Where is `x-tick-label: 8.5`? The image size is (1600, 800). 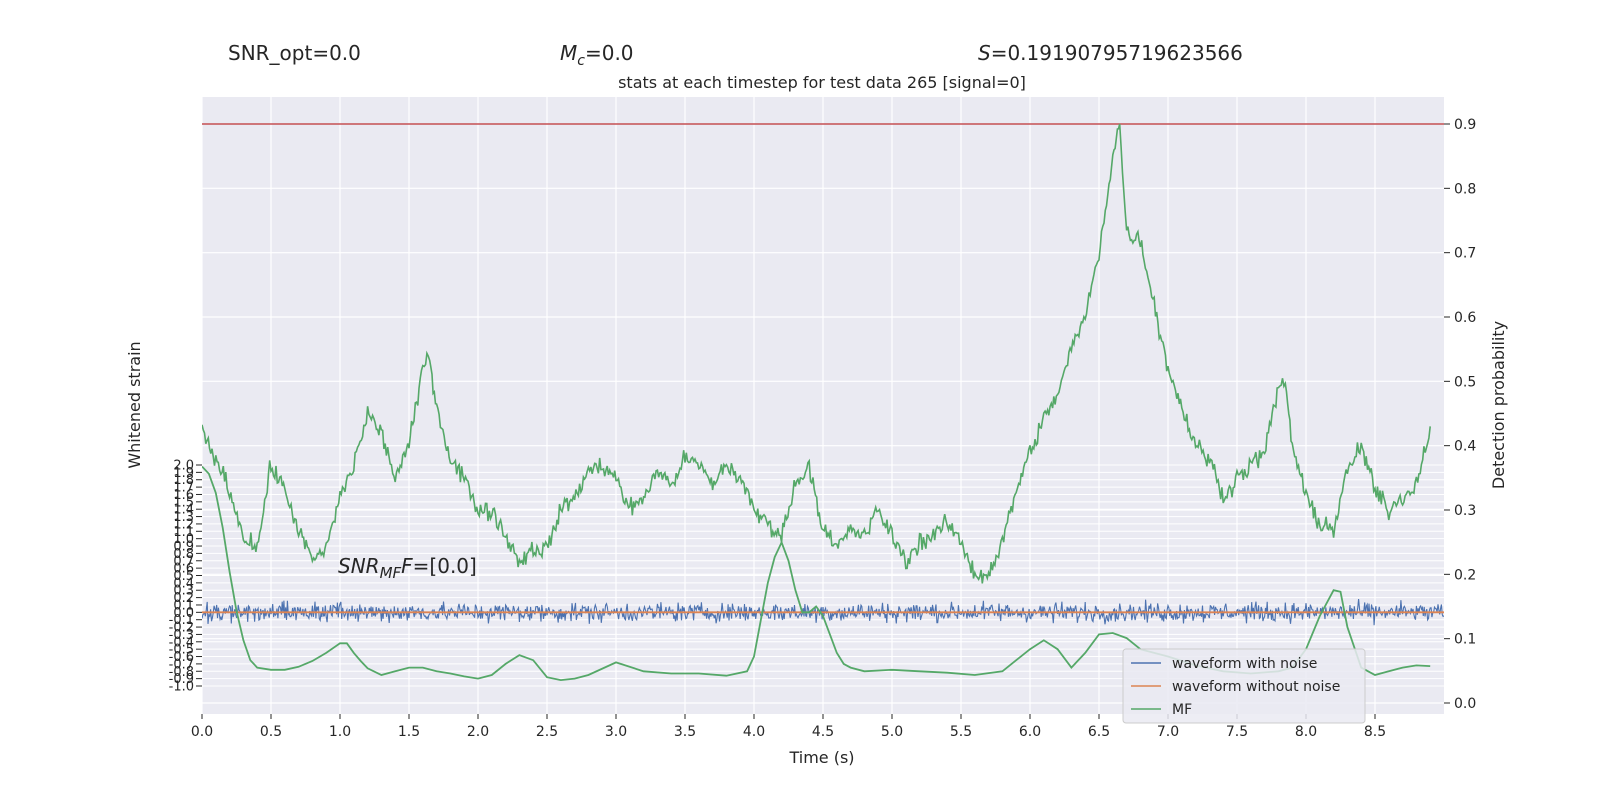 x-tick-label: 8.5 is located at coordinates (1375, 732).